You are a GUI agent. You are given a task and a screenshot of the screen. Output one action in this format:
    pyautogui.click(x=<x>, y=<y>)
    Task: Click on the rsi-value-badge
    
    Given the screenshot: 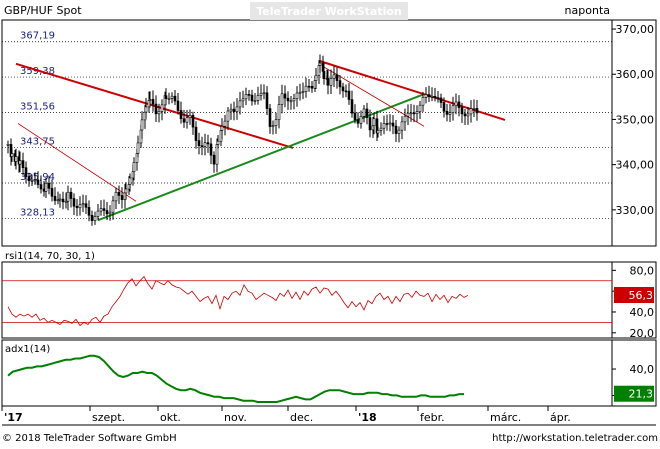 What is the action you would take?
    pyautogui.click(x=634, y=295)
    